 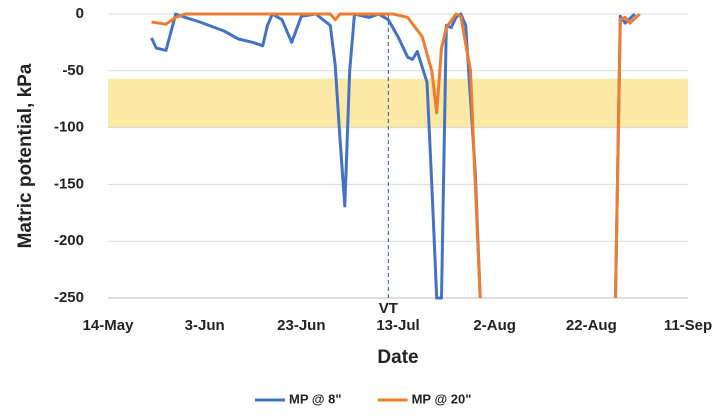 I want to click on x-tick-label: 22-Aug, so click(x=591, y=325).